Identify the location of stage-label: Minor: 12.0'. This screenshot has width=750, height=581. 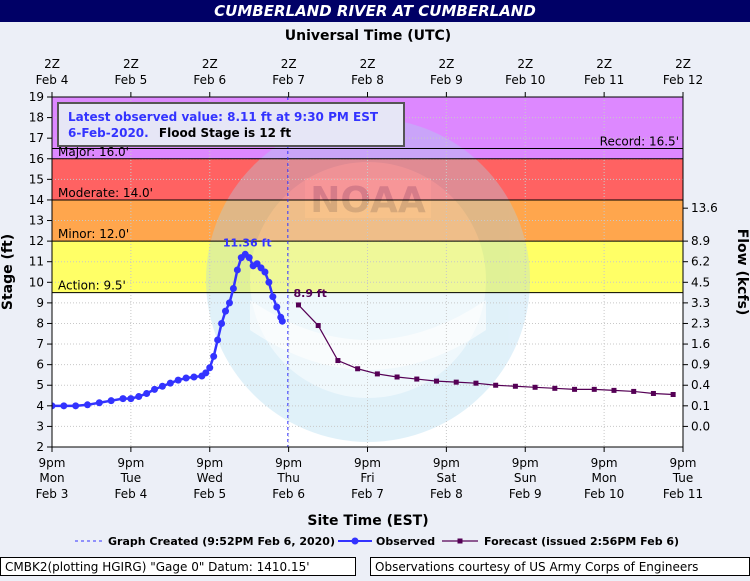
(93, 234).